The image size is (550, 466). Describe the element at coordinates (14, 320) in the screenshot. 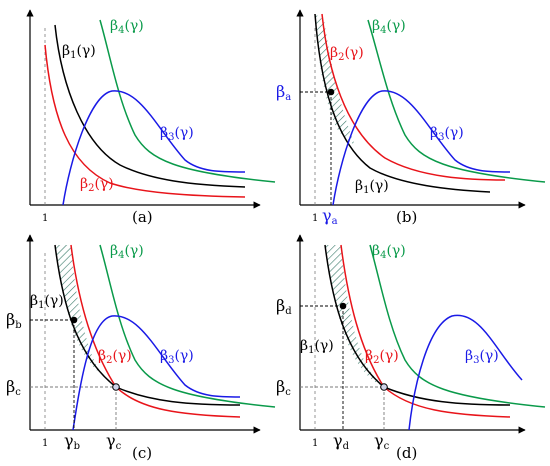

I see `label-beta-b: βb` at that location.